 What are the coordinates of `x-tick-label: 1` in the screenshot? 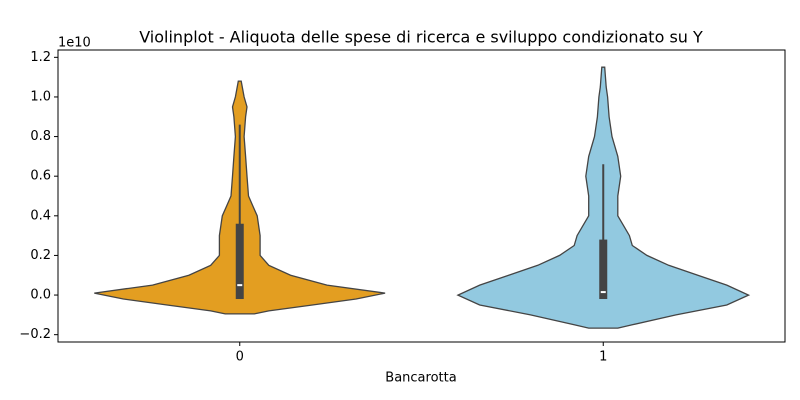 It's located at (603, 357).